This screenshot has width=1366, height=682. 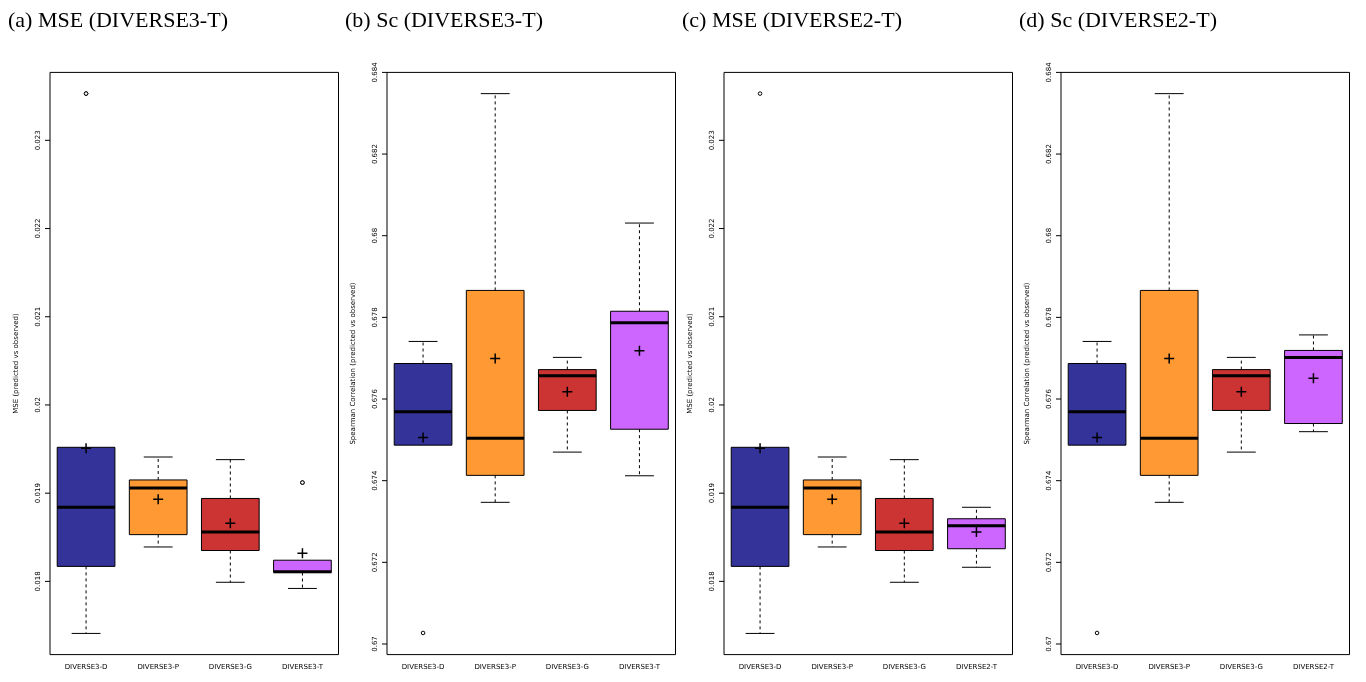 I want to click on chart-title: (a) MSE (DIVERSE3-T), so click(x=118, y=19).